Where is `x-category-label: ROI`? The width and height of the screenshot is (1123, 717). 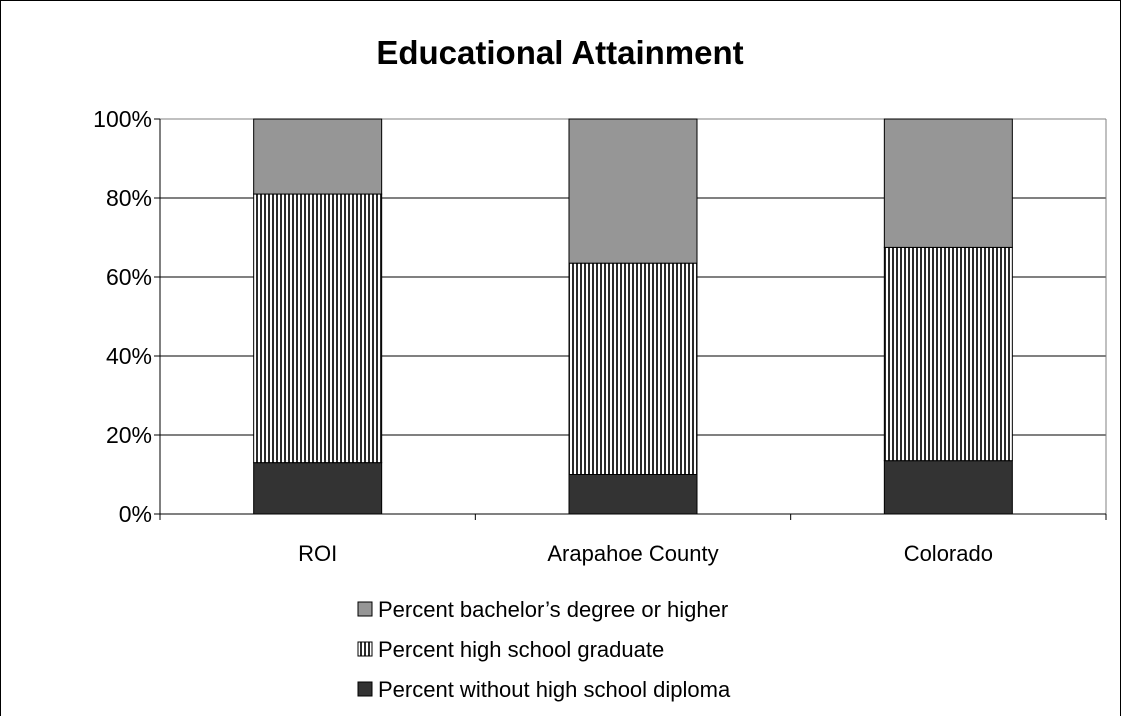 x-category-label: ROI is located at coordinates (317, 553).